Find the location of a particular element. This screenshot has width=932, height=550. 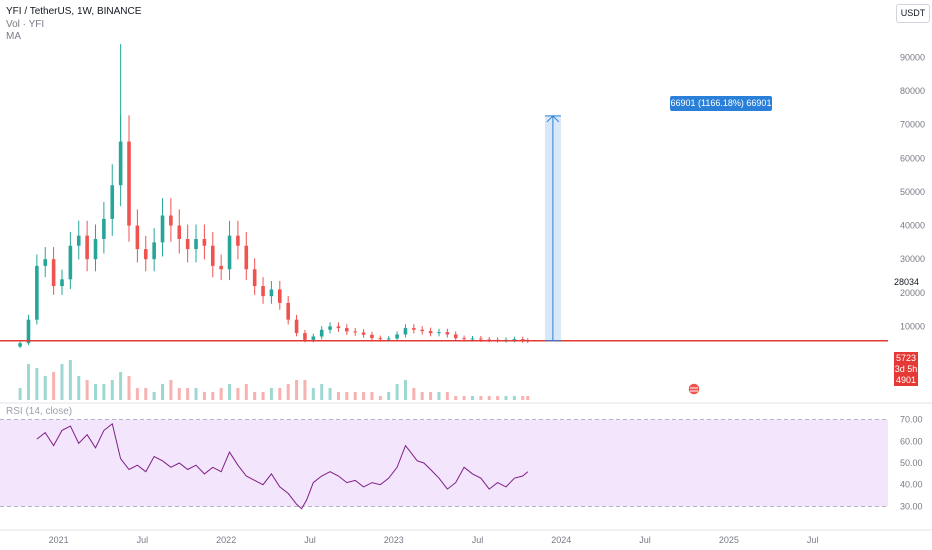

price-tick-90000: 90000 is located at coordinates (912, 58).